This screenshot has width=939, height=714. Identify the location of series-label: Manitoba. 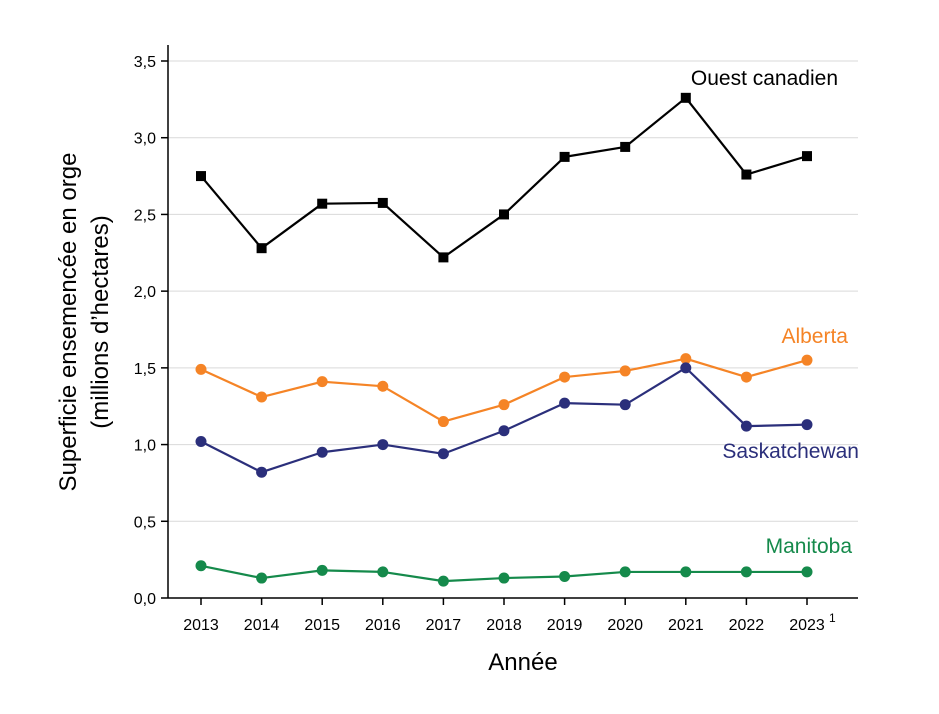
(809, 546).